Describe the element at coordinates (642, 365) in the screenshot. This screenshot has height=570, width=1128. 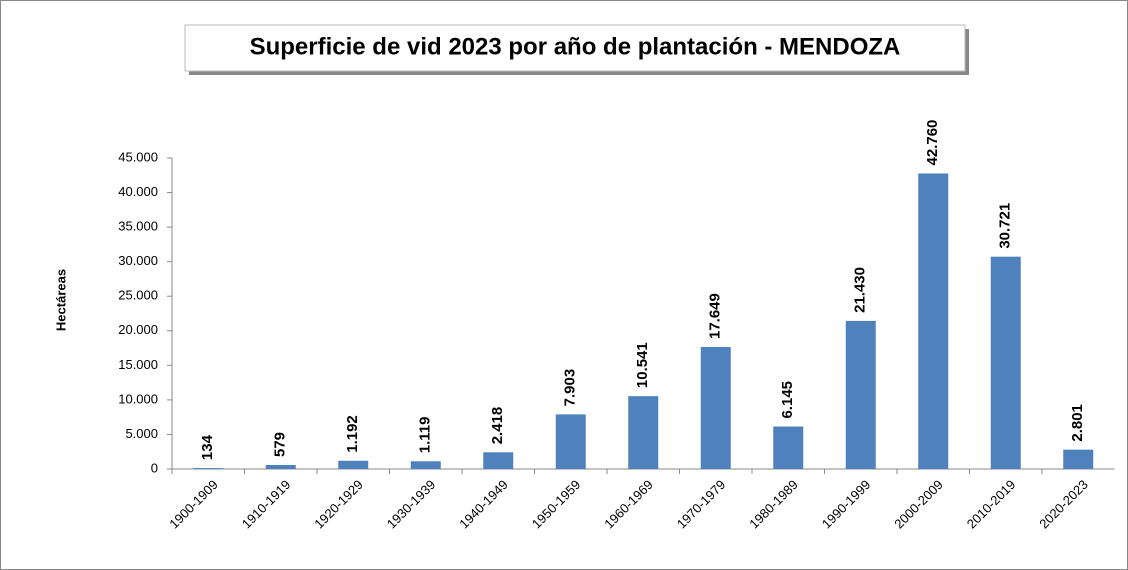
I see `value-label: 10.541` at that location.